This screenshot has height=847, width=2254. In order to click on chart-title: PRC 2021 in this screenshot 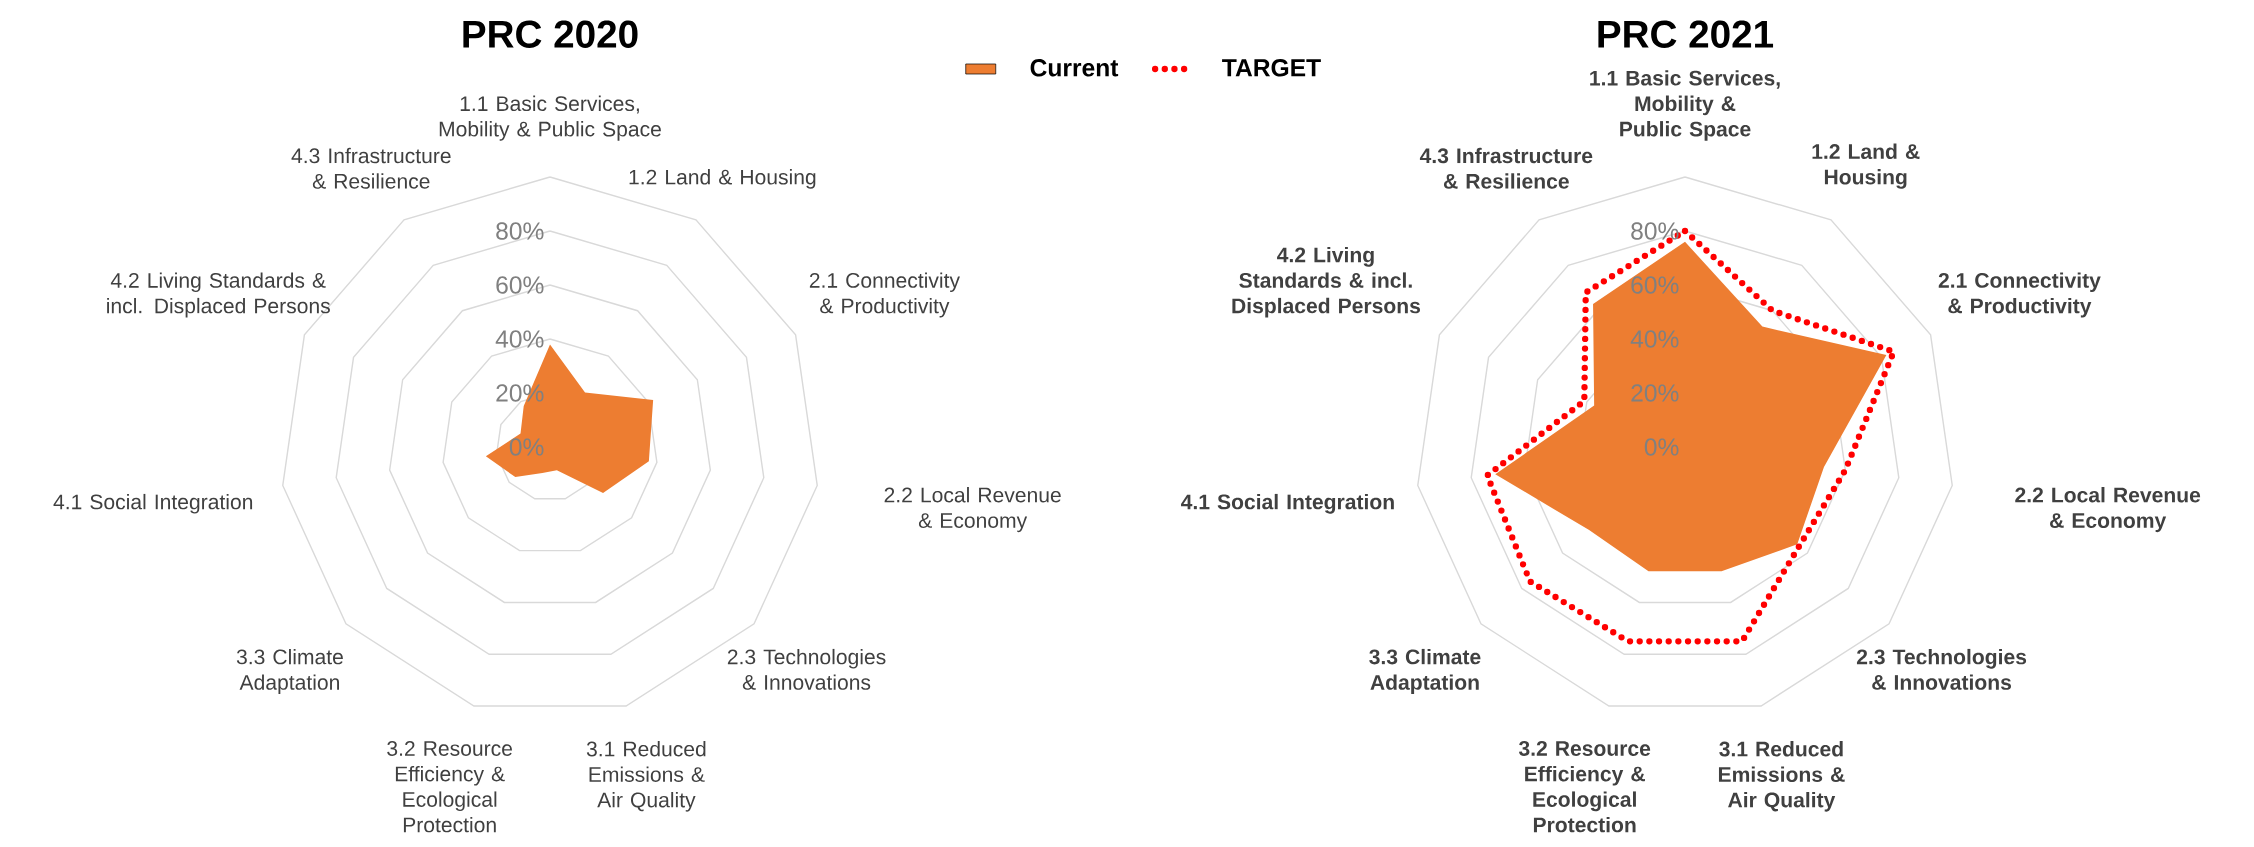, I will do `click(1686, 34)`.